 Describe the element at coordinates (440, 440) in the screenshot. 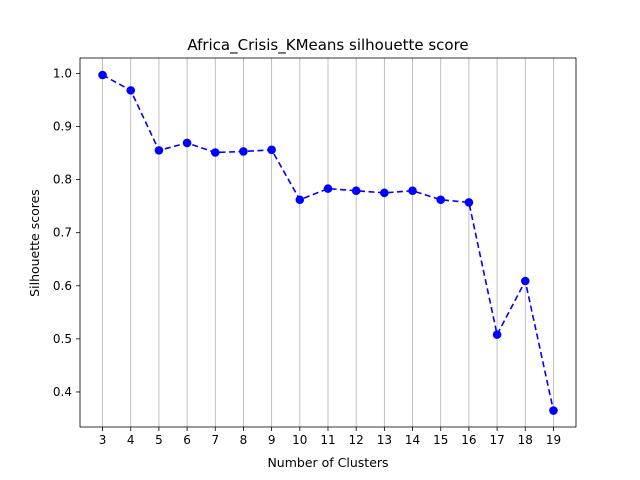

I see `x-tick-label: 15` at that location.